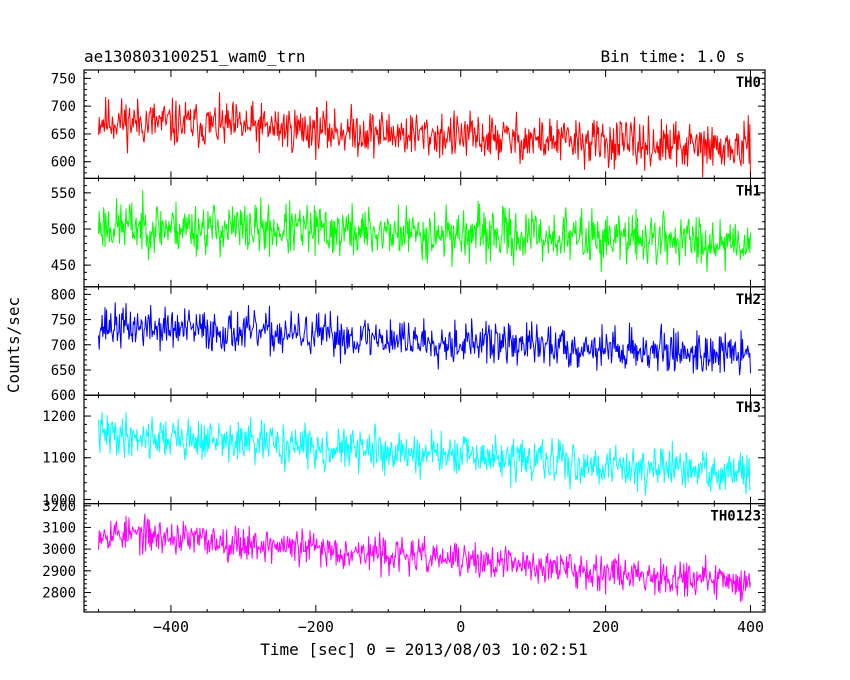 The width and height of the screenshot is (850, 680). What do you see at coordinates (735, 517) in the screenshot?
I see `series-label: TH0123` at bounding box center [735, 517].